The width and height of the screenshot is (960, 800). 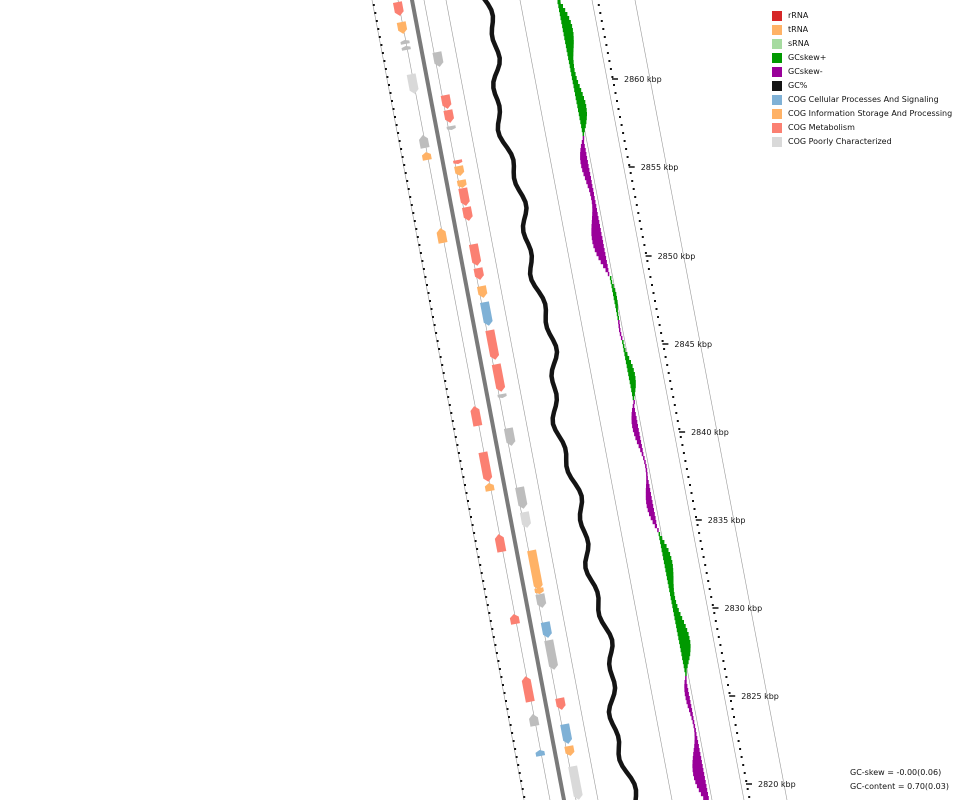 I want to click on legend-item-srna: sRNA, so click(x=862, y=44).